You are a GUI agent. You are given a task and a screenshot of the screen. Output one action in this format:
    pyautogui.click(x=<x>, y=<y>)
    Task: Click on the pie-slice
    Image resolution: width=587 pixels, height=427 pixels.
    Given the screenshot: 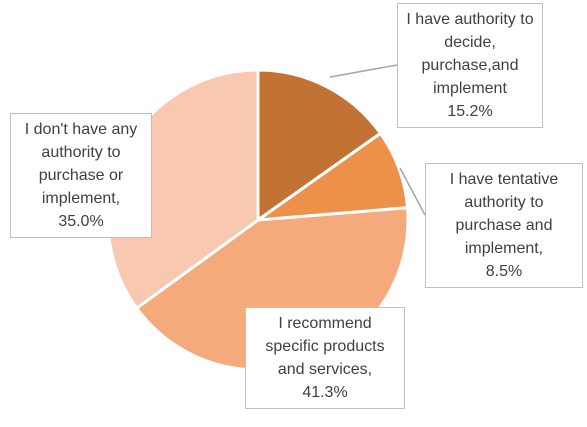 What is the action you would take?
    pyautogui.click(x=319, y=145)
    